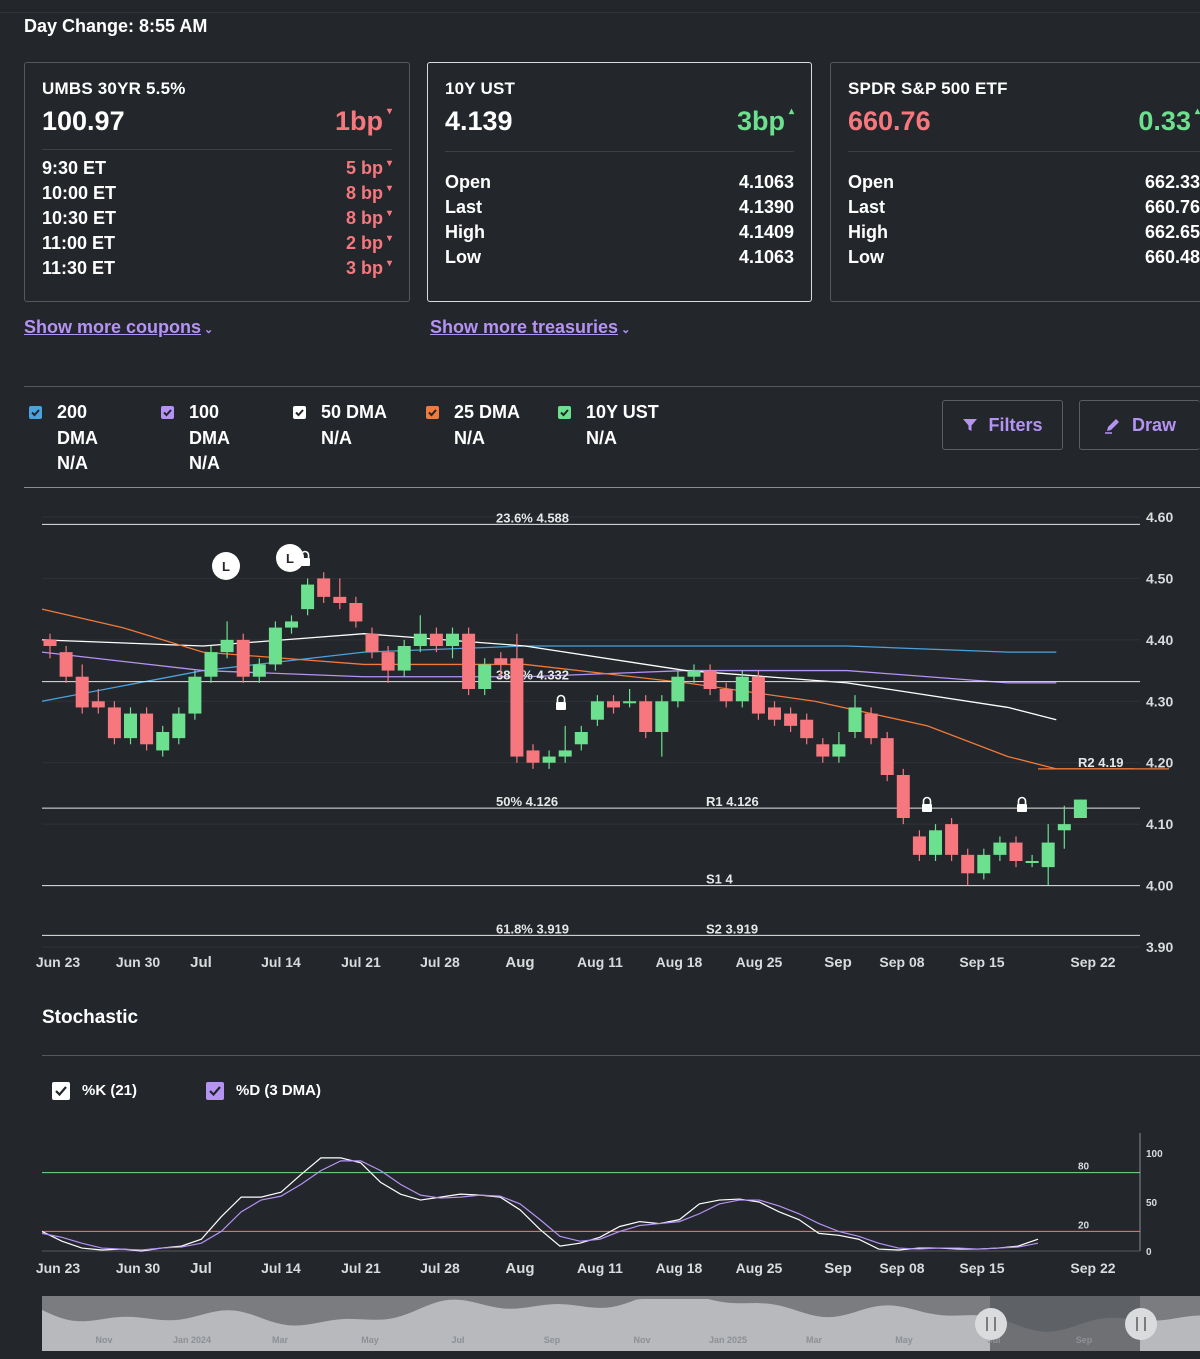 Image resolution: width=1200 pixels, height=1359 pixels. I want to click on navigator-handle-right, so click(1141, 1324).